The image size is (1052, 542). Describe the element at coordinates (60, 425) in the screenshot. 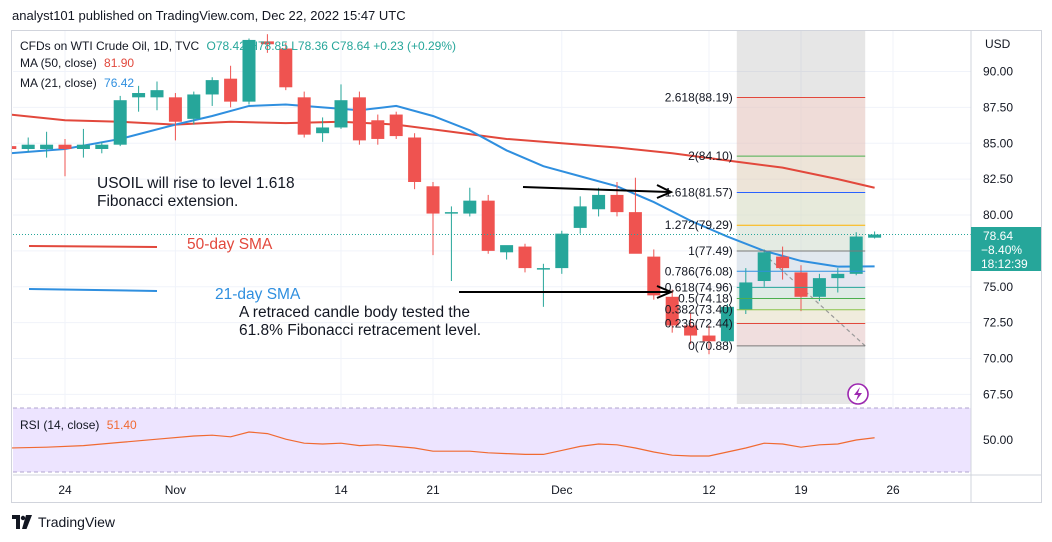

I see `legend-rsi-label: RSI (14, close)` at that location.